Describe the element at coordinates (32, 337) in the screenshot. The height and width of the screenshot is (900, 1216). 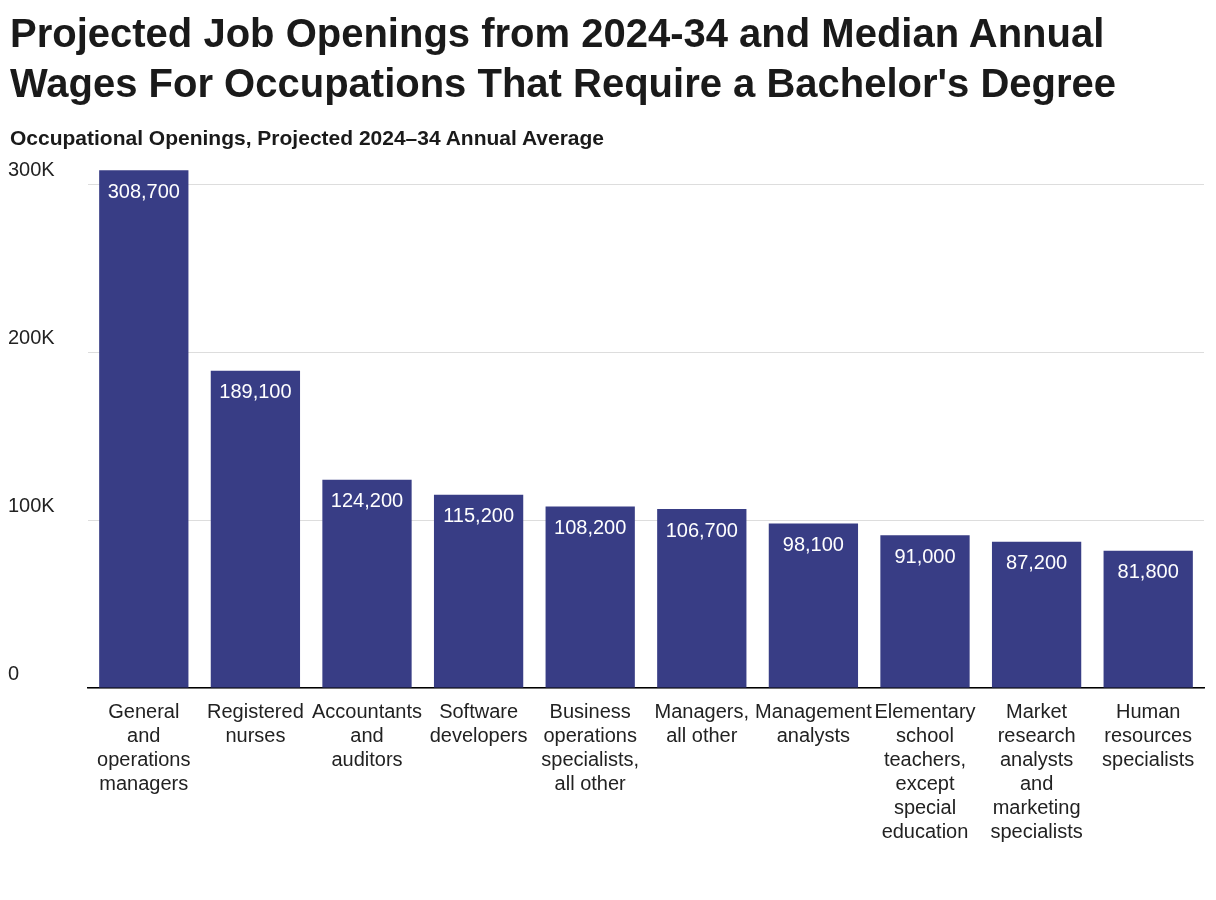
I see `y-tick-label: 200K` at that location.